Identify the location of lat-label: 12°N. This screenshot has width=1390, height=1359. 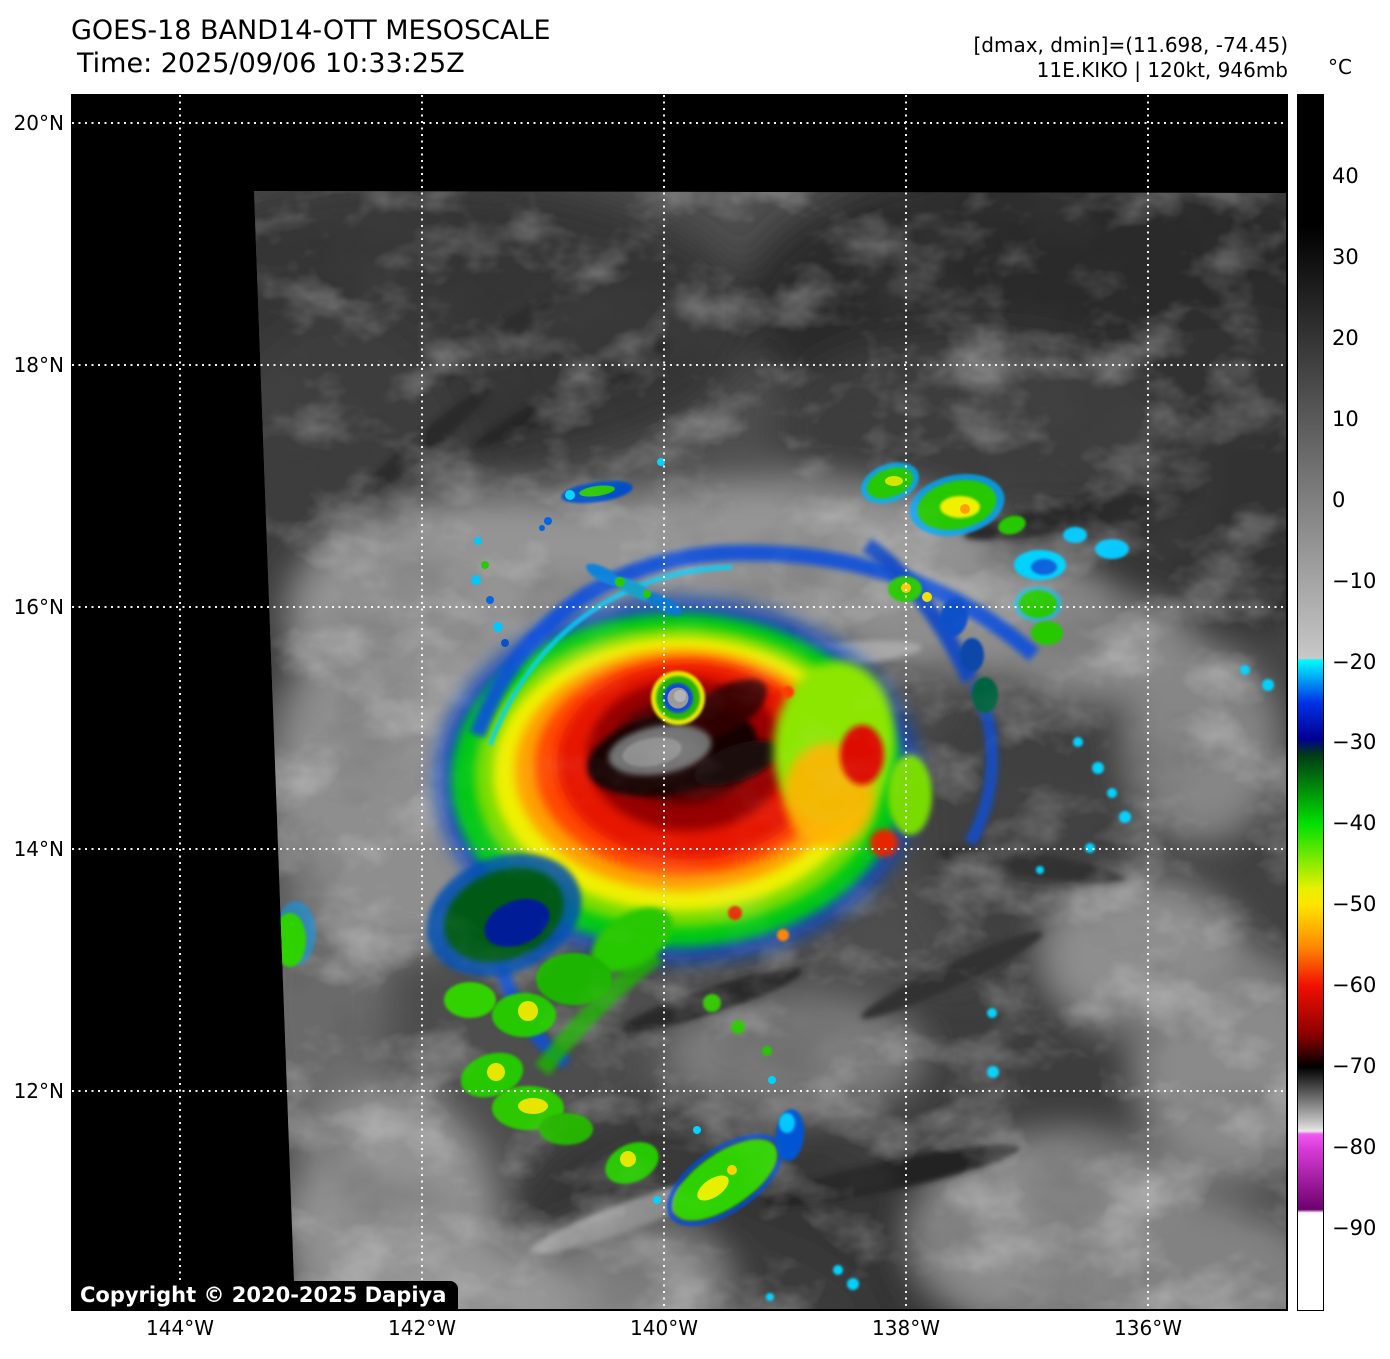
(38, 1091).